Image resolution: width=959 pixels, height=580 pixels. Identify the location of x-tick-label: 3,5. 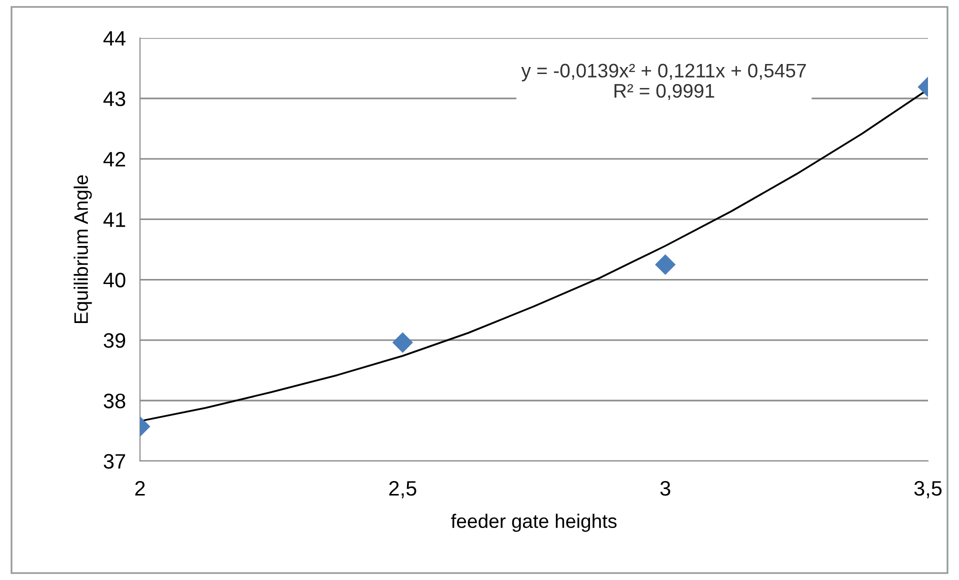
(928, 489).